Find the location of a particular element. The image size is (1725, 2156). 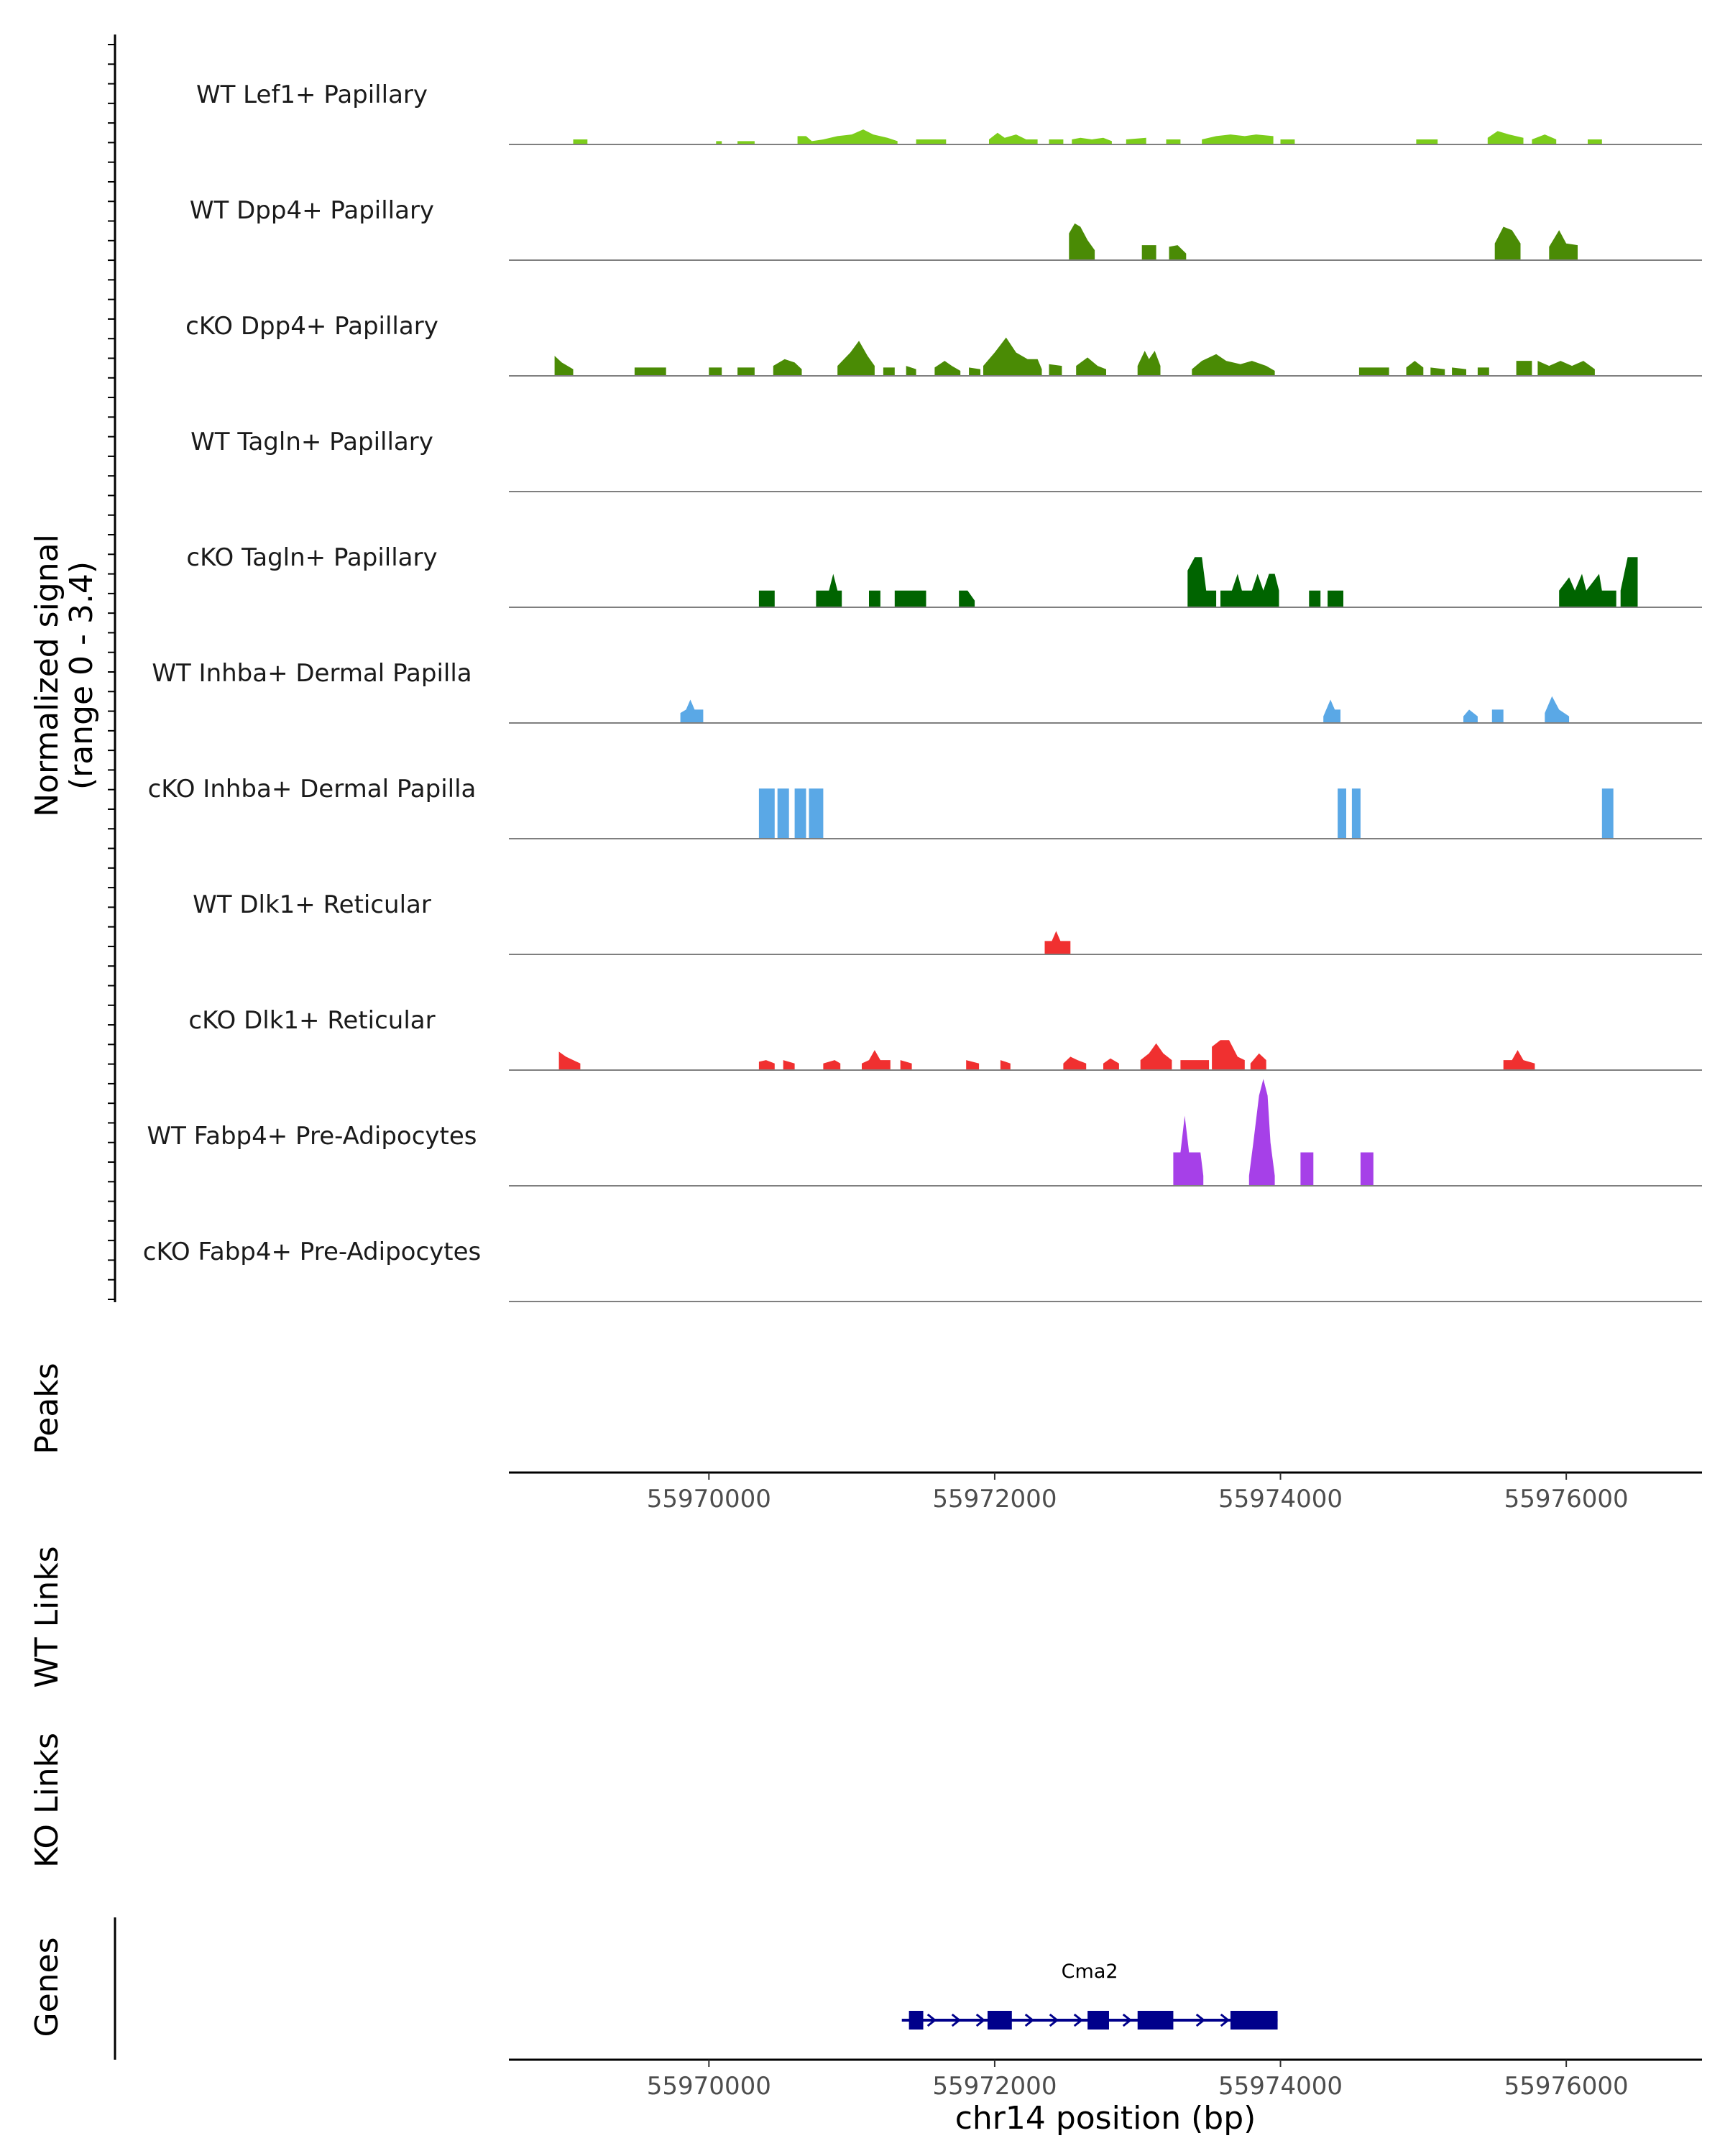

gene-model: Cma2 is located at coordinates (1089, 1996).